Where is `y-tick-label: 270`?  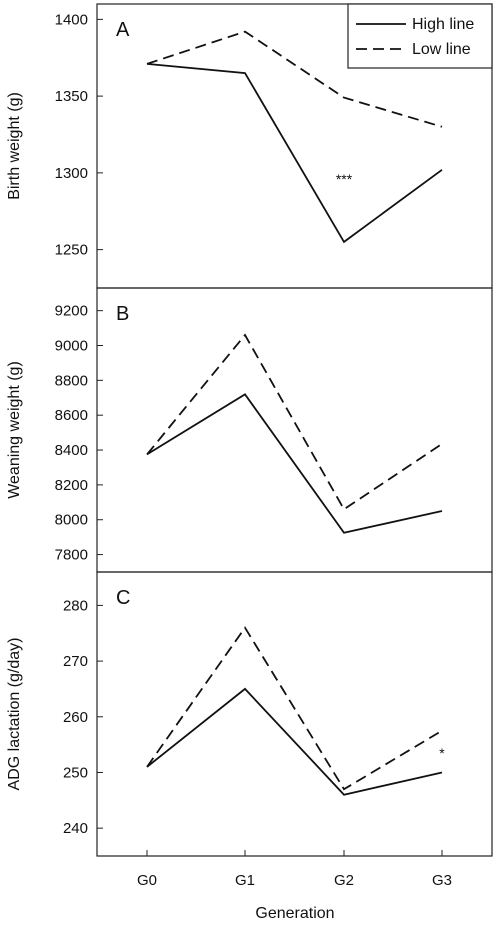 y-tick-label: 270 is located at coordinates (75, 661).